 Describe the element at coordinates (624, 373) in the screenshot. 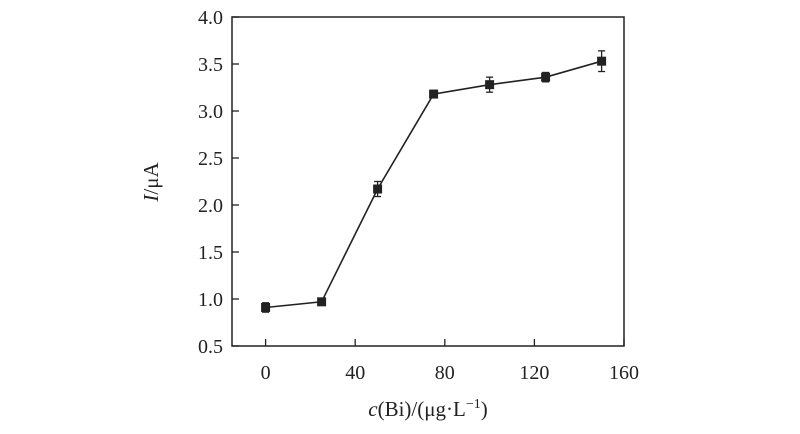

I see `x-tick-label: 160` at that location.